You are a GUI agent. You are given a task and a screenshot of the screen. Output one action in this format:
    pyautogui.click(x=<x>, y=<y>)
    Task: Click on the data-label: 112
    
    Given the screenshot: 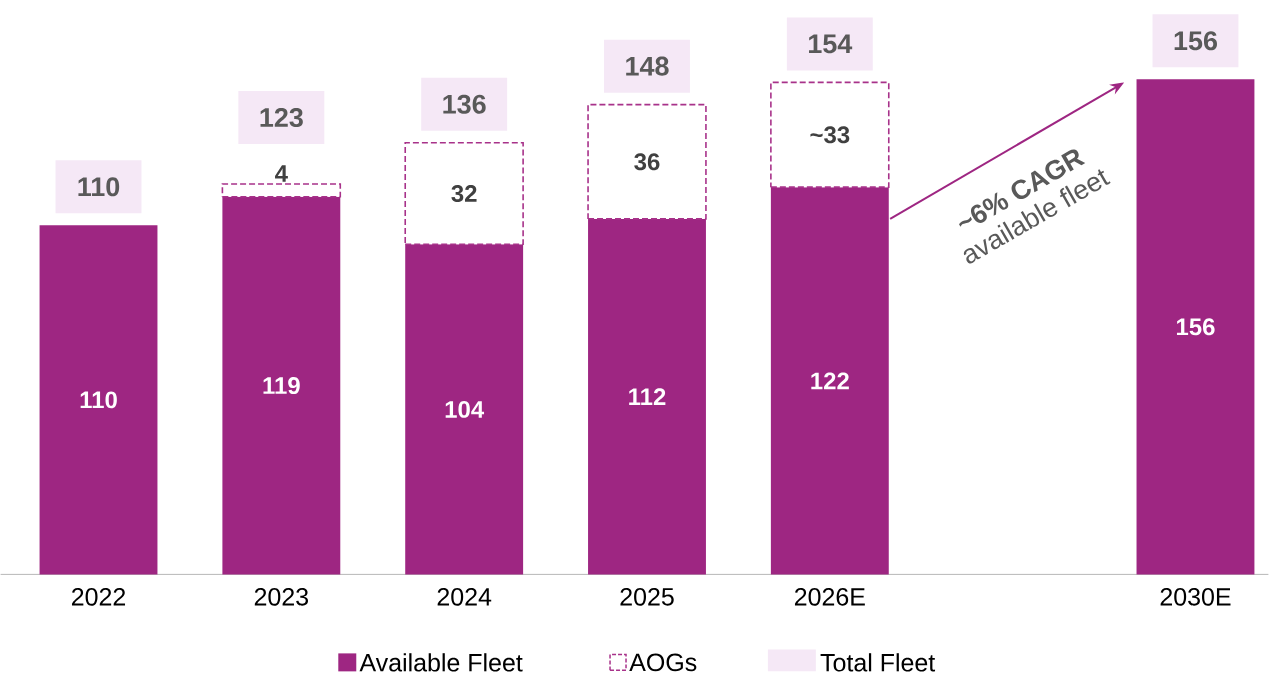 What is the action you would take?
    pyautogui.click(x=647, y=396)
    